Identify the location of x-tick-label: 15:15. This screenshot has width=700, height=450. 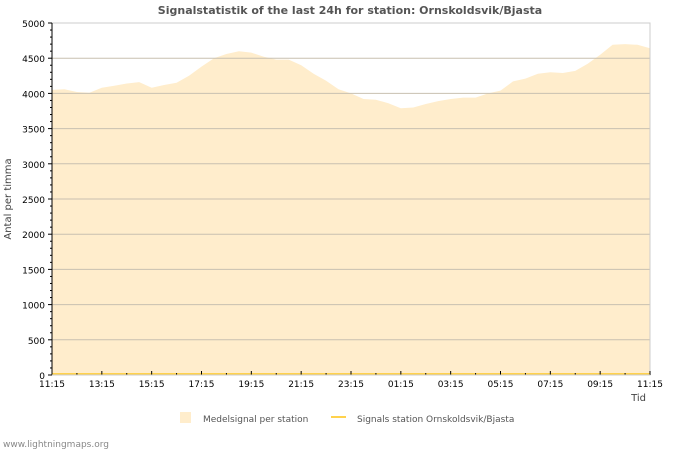
(152, 385).